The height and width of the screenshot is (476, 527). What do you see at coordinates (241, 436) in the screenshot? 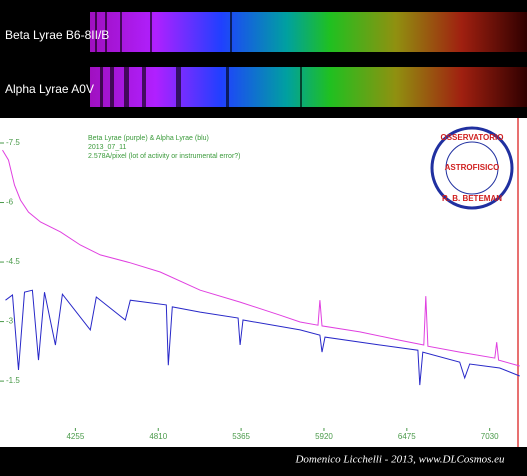
I see `x-tick-label: 5365` at bounding box center [241, 436].